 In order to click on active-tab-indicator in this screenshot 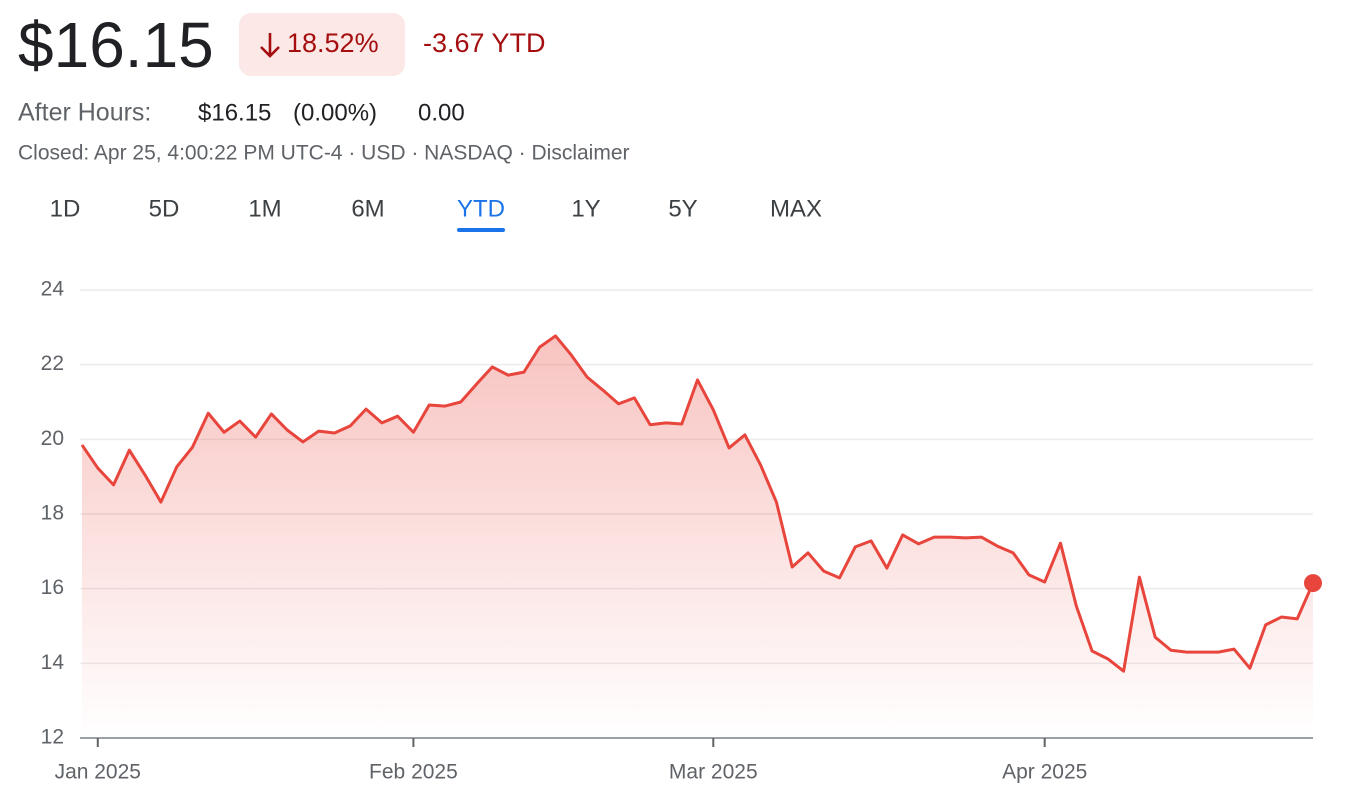, I will do `click(481, 230)`.